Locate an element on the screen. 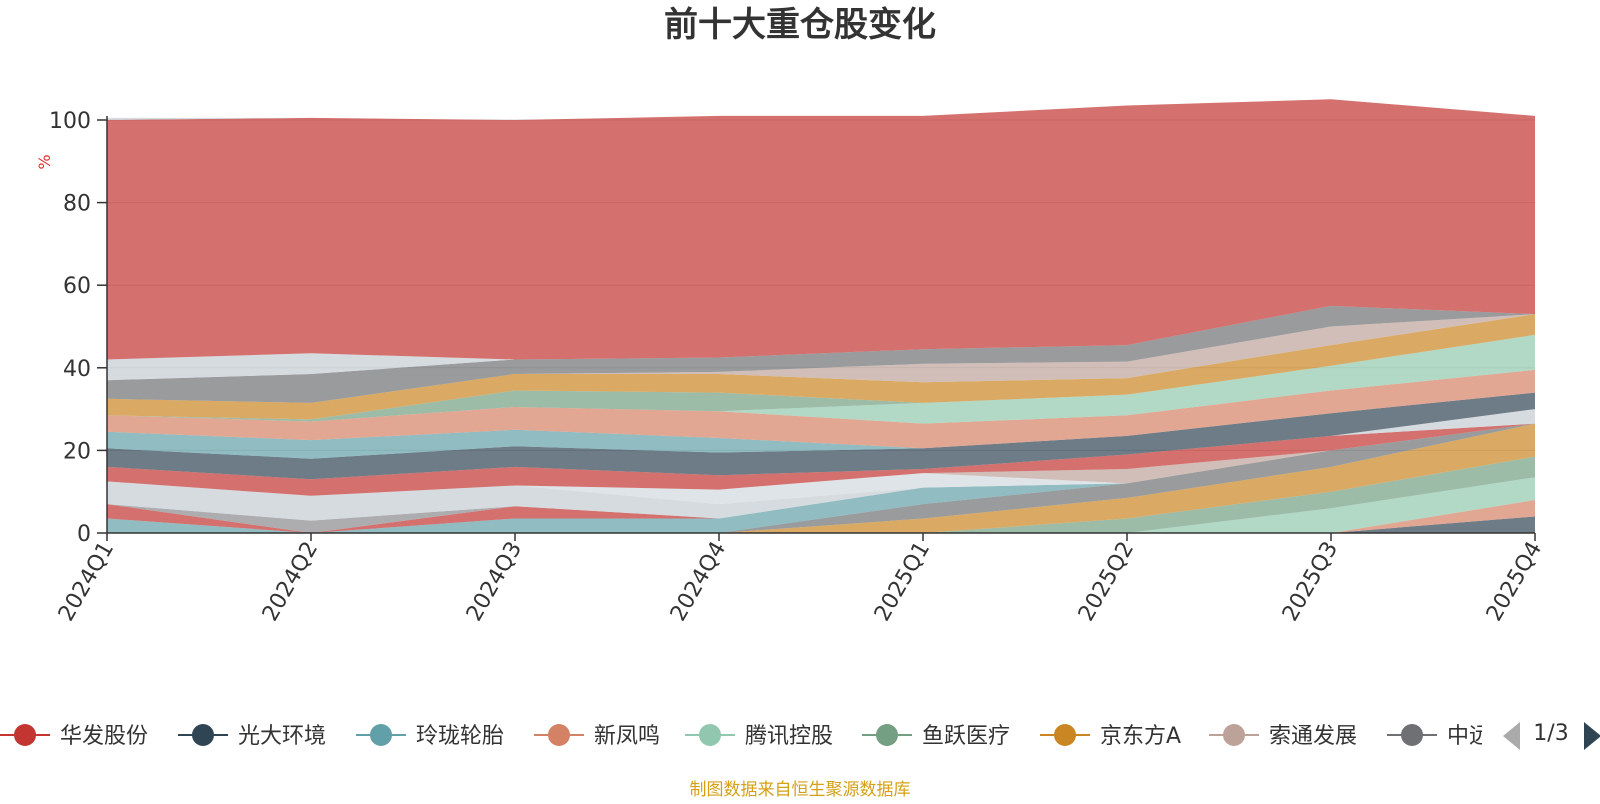 The width and height of the screenshot is (1600, 804). legend-items: 华发股份 光大环境 玲珑轮胎 新凤鸣 腾讯控股 鱼跃医疗 京东方A 索通发展 中远 is located at coordinates (745, 736).